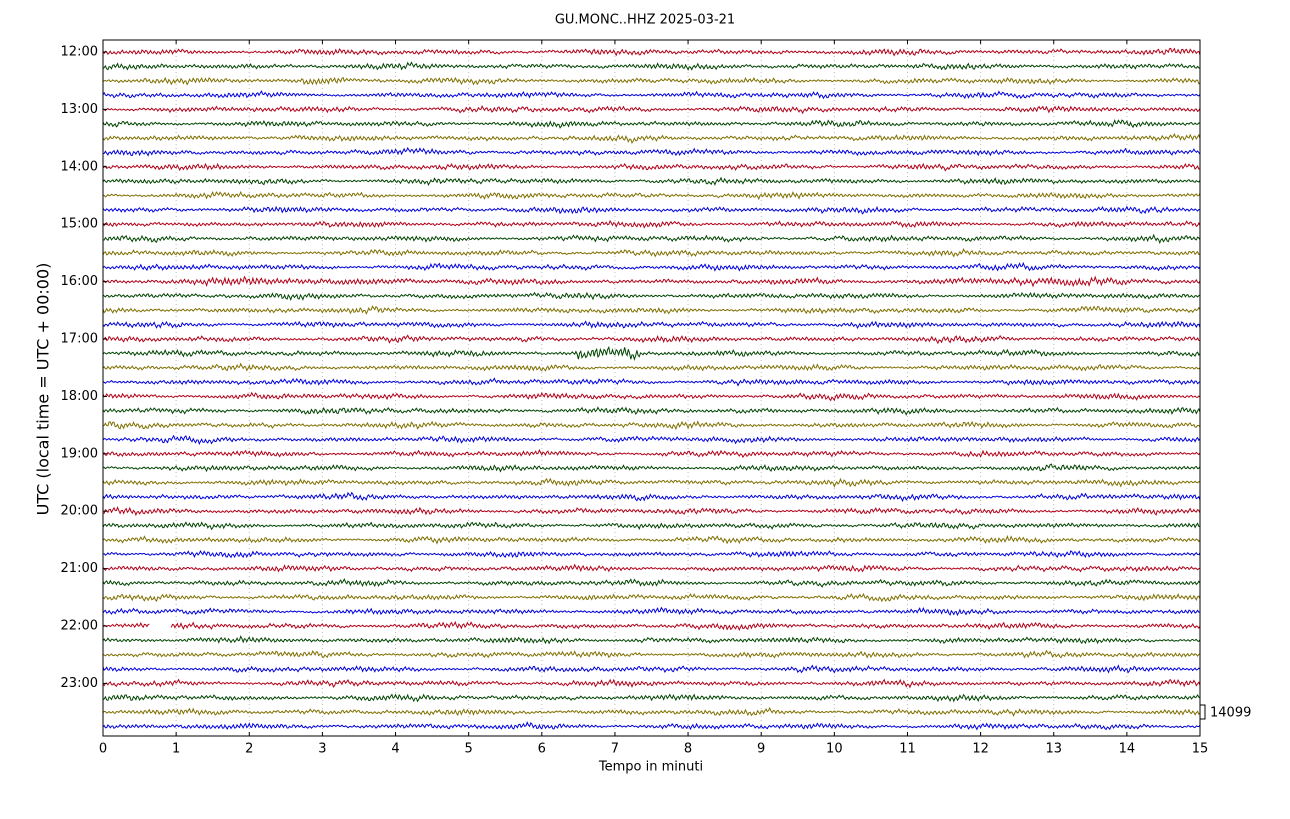 The height and width of the screenshot is (819, 1290). Describe the element at coordinates (907, 749) in the screenshot. I see `x-tick-label: 11` at that location.